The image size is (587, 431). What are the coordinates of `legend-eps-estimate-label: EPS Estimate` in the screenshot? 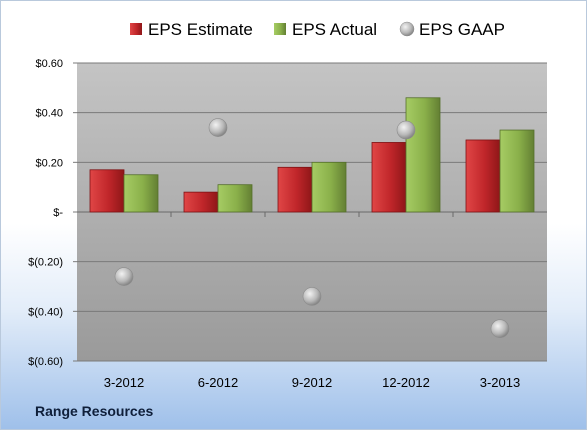 It's located at (200, 29).